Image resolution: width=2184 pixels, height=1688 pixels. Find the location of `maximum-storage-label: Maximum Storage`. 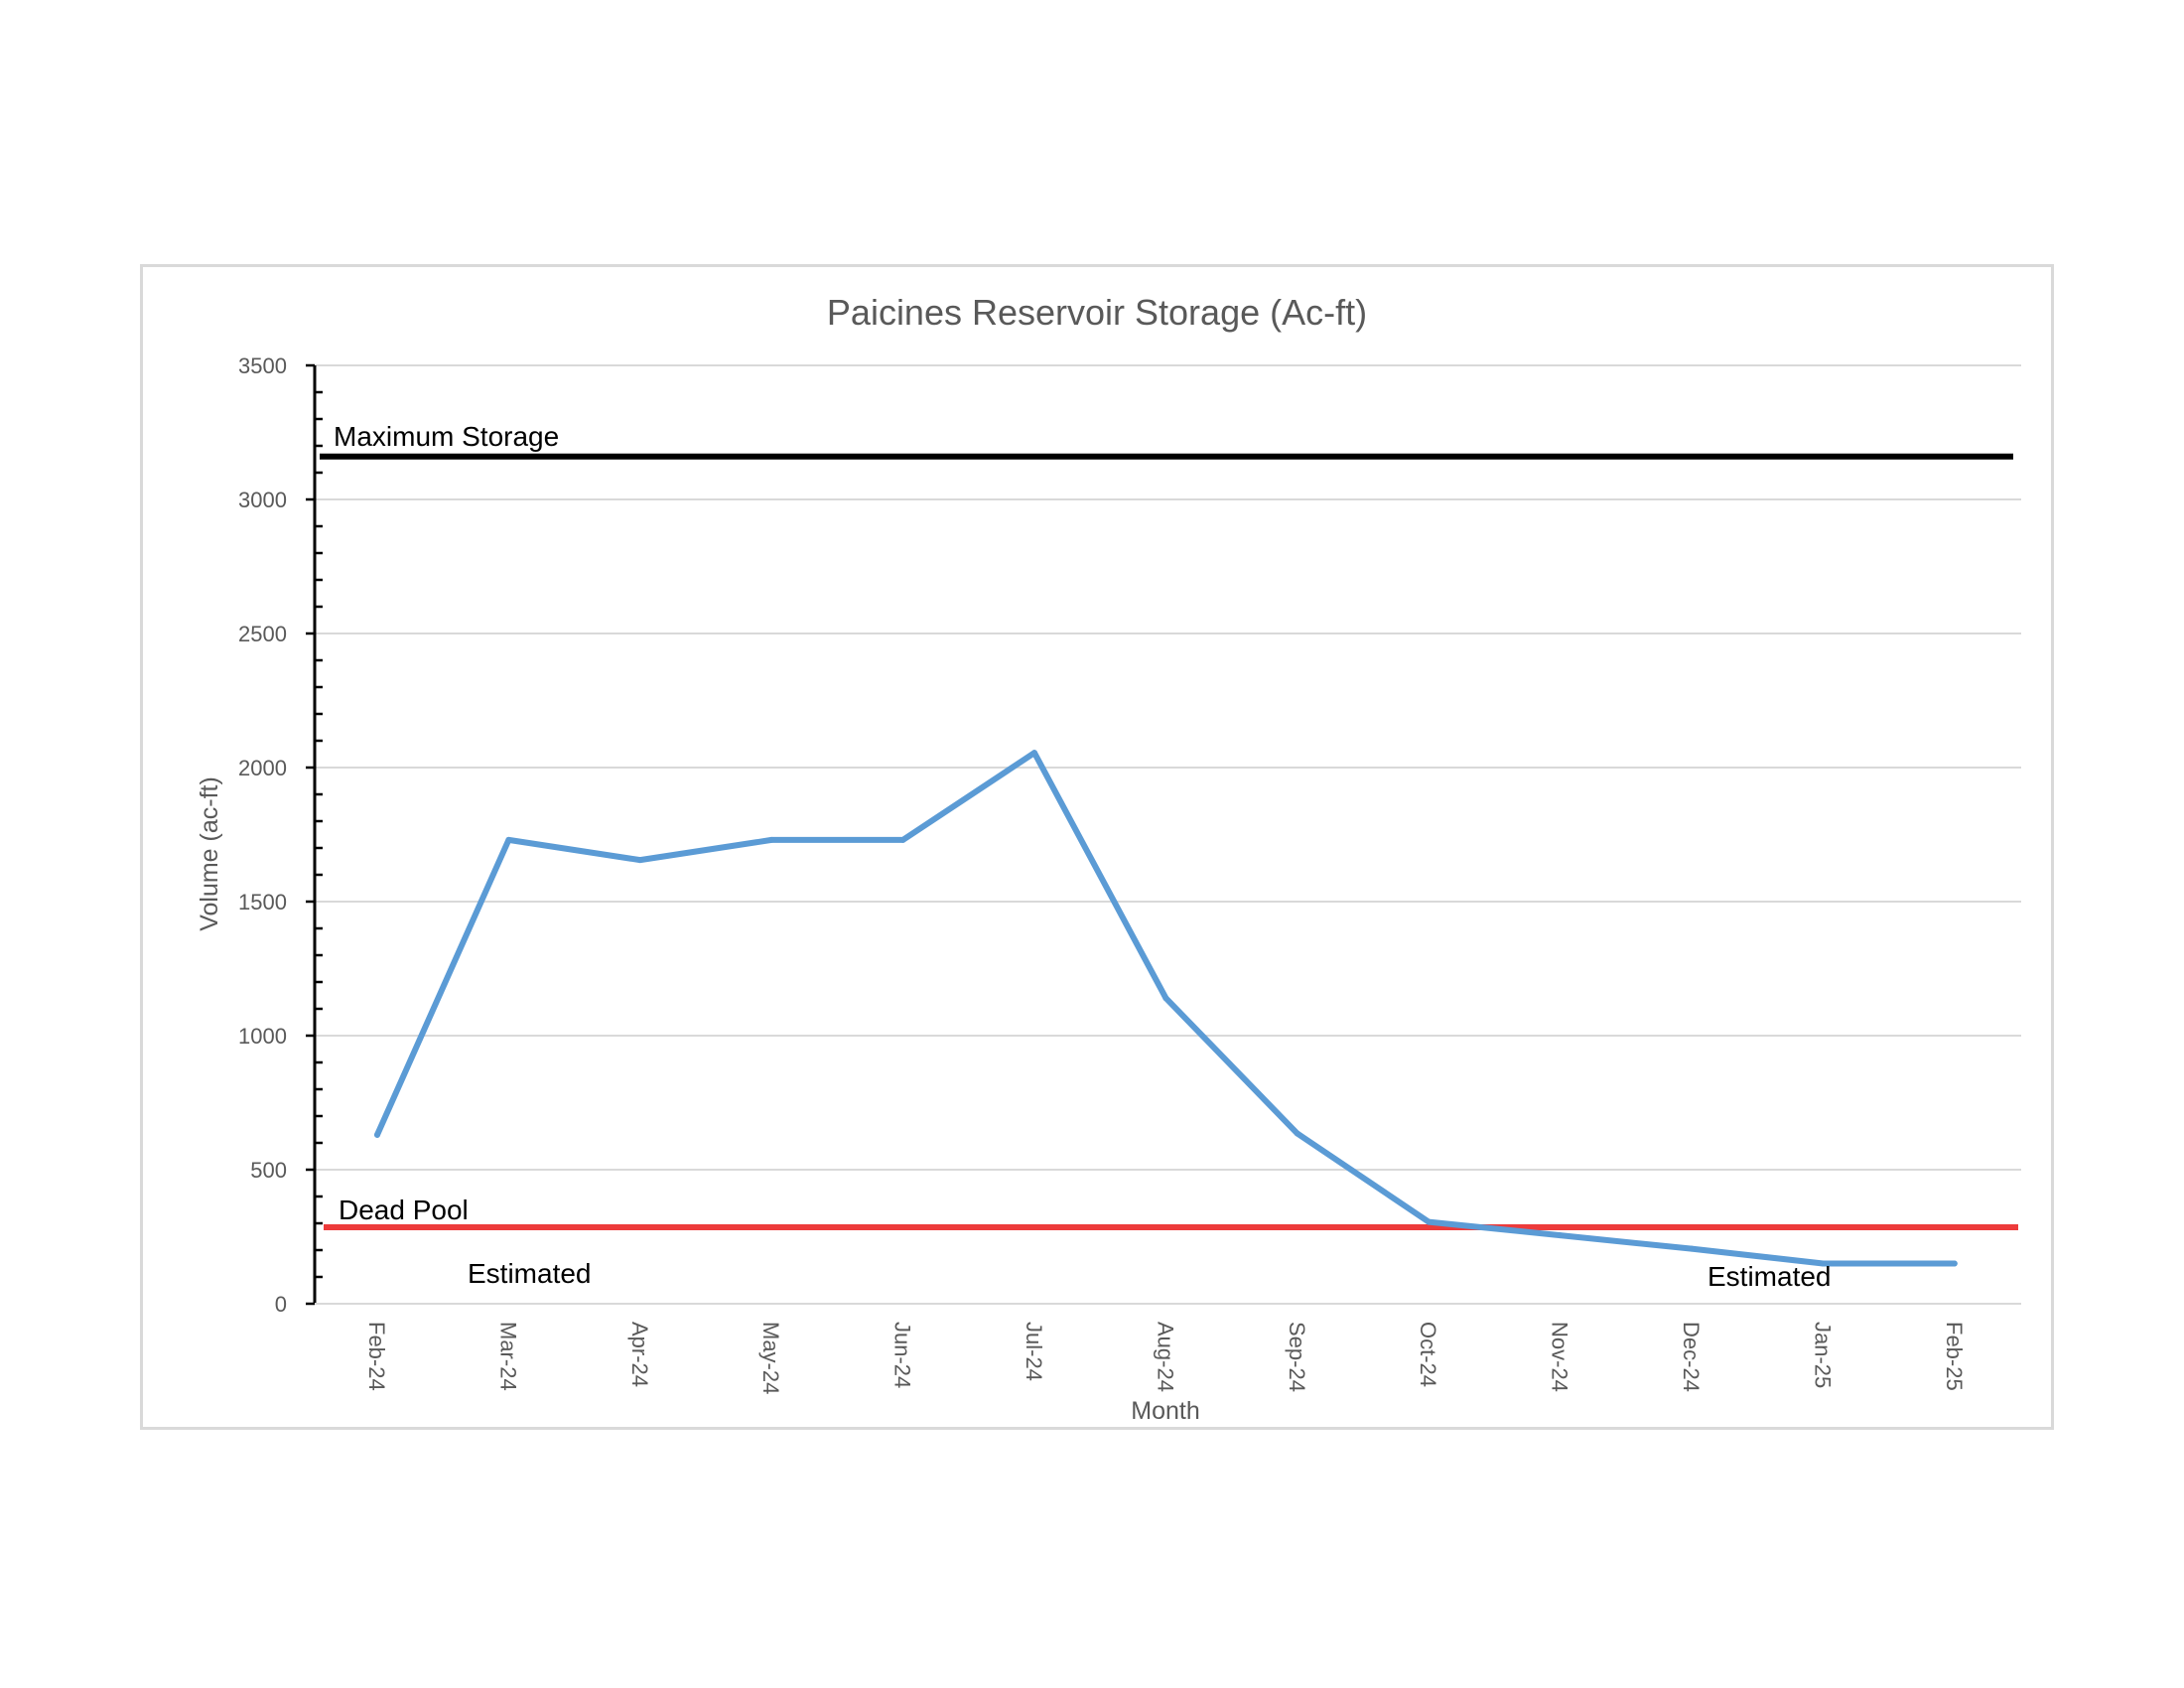

maximum-storage-label: Maximum Storage is located at coordinates (446, 436).